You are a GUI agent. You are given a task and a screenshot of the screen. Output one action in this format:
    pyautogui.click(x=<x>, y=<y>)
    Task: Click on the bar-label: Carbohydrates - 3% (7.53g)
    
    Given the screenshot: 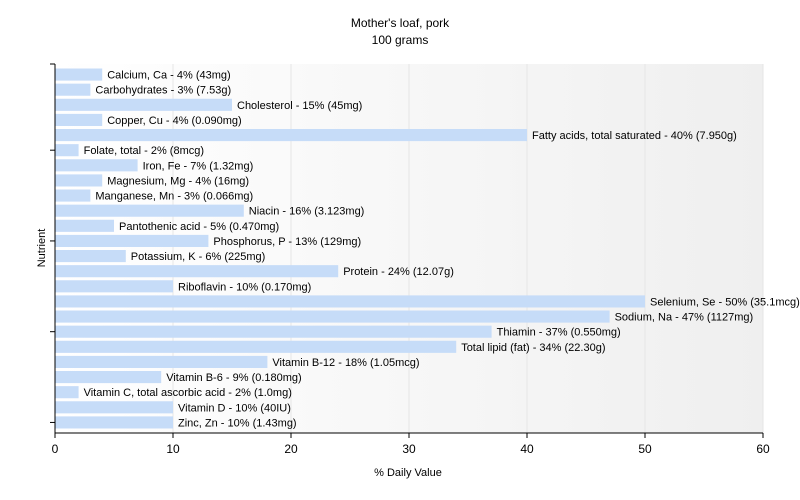 What is the action you would take?
    pyautogui.click(x=163, y=91)
    